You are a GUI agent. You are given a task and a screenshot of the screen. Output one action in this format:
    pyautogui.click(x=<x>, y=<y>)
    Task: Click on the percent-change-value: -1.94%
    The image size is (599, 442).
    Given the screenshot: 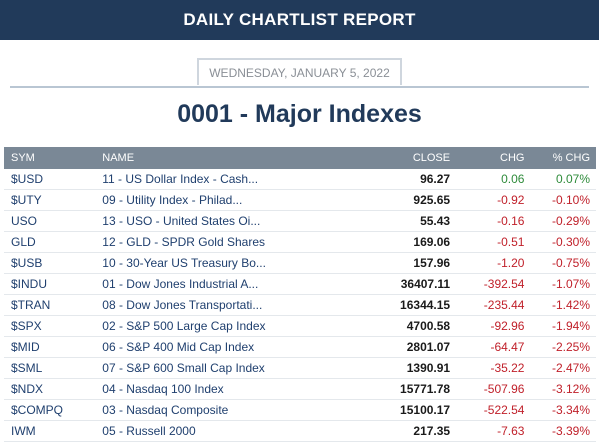 What is the action you would take?
    pyautogui.click(x=560, y=326)
    